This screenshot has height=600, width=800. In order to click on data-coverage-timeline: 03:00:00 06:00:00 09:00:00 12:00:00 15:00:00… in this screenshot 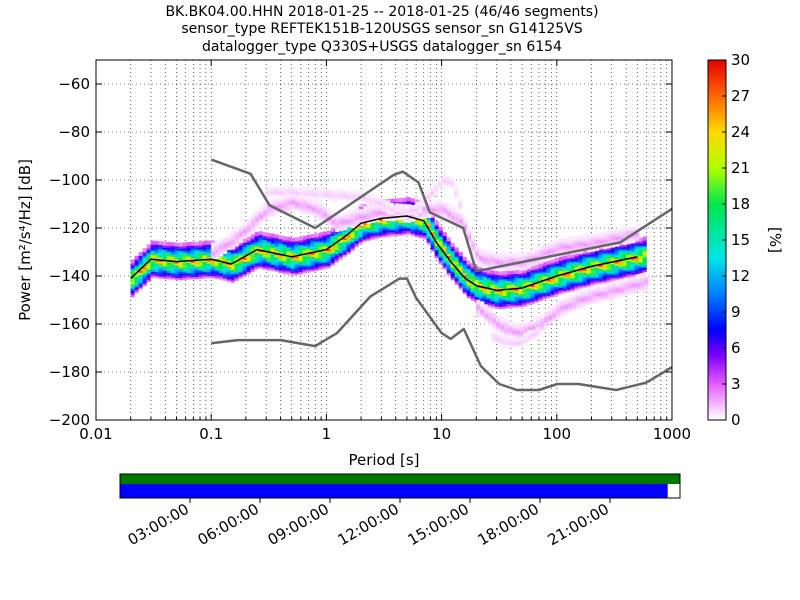, I will do `click(400, 511)`.